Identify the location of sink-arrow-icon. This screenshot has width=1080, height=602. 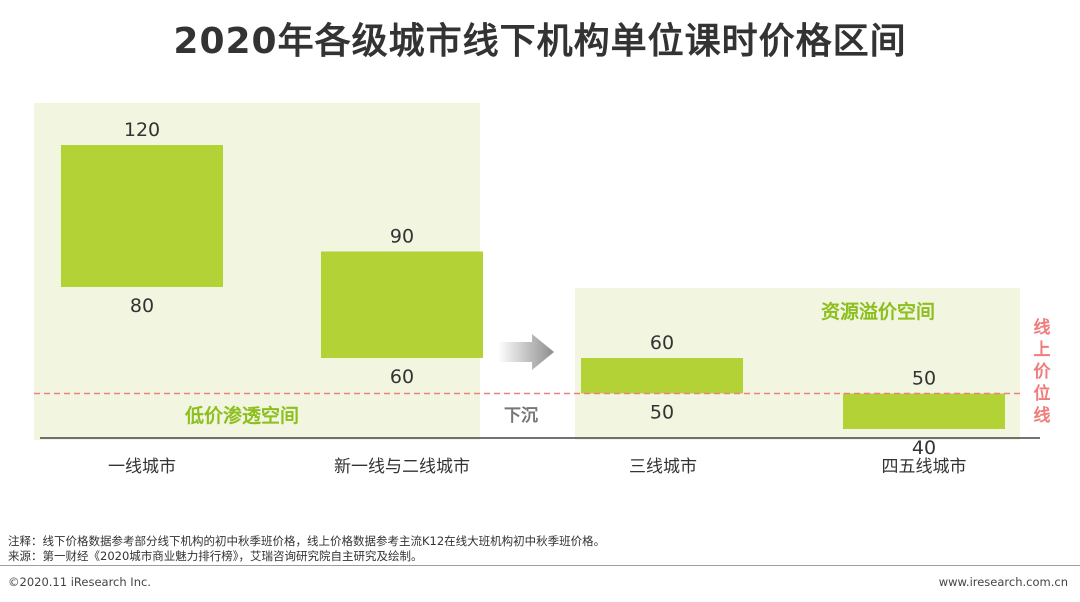
(526, 352).